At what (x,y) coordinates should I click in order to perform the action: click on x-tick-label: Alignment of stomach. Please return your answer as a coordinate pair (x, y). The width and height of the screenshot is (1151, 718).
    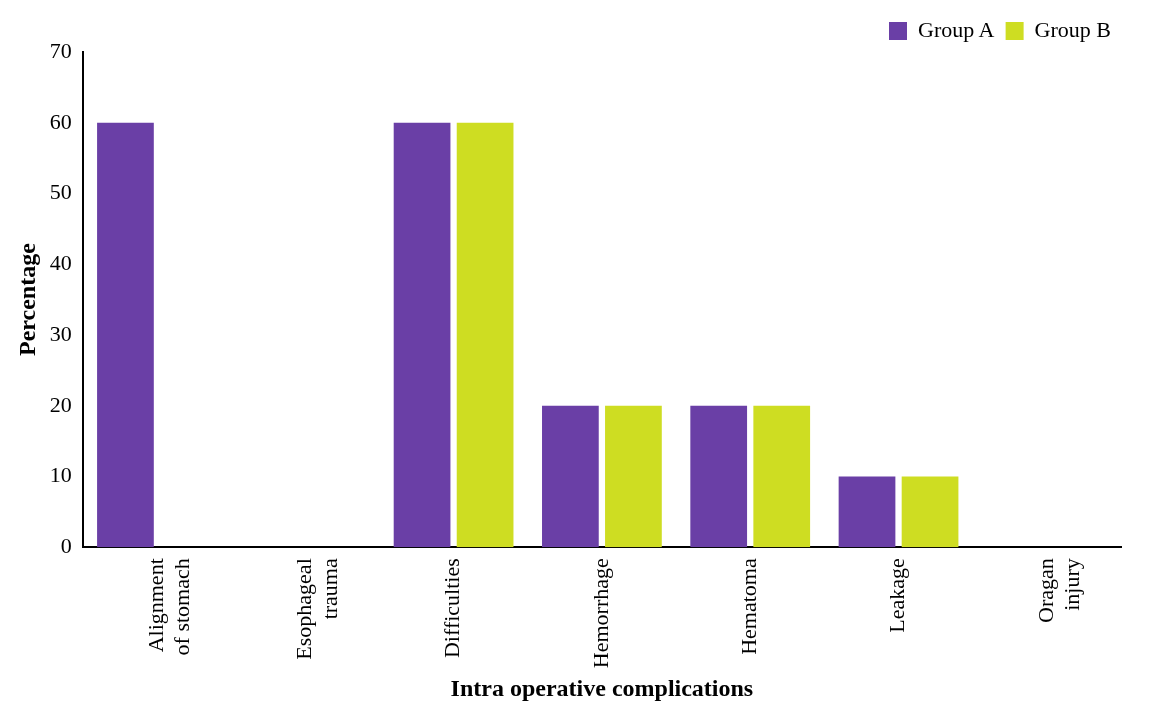
    Looking at the image, I should click on (168, 607).